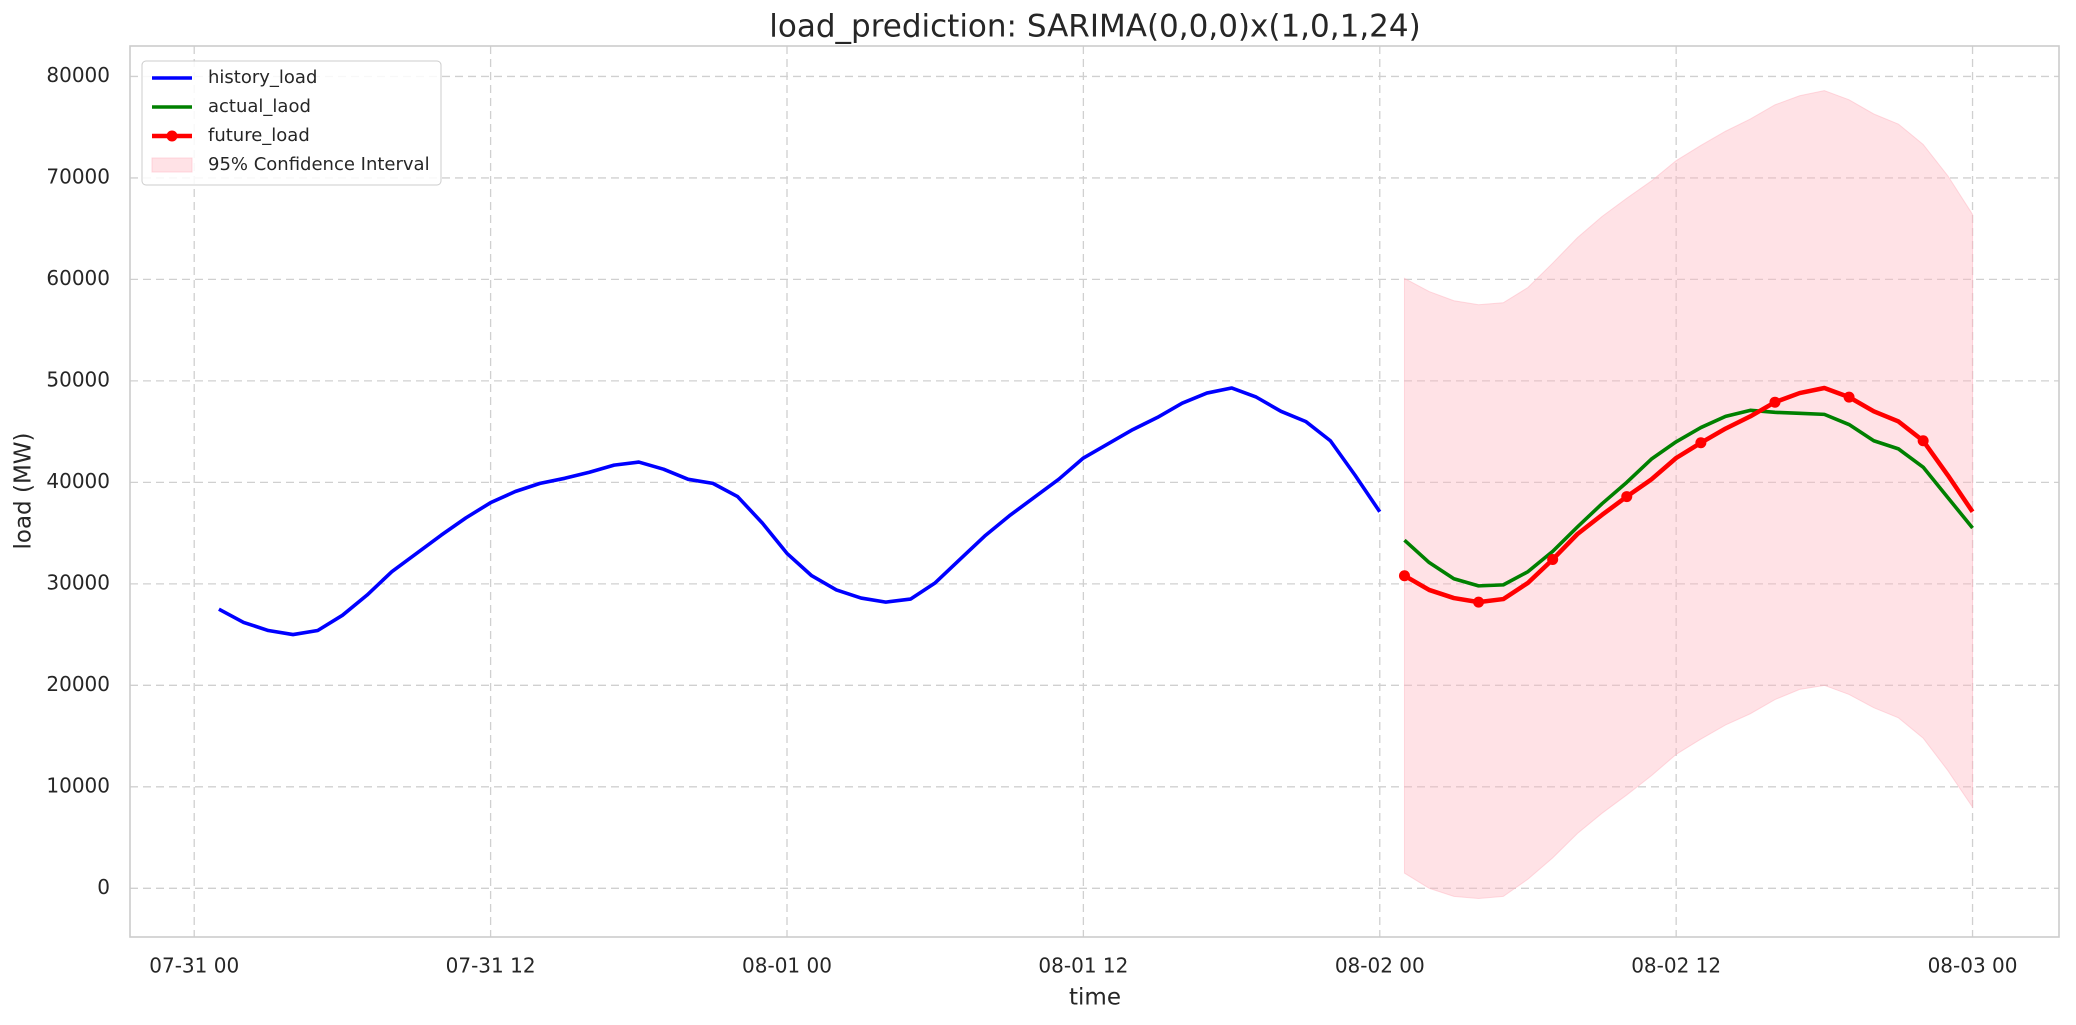 The height and width of the screenshot is (1025, 2076). What do you see at coordinates (172, 165) in the screenshot?
I see `legend-swatch` at bounding box center [172, 165].